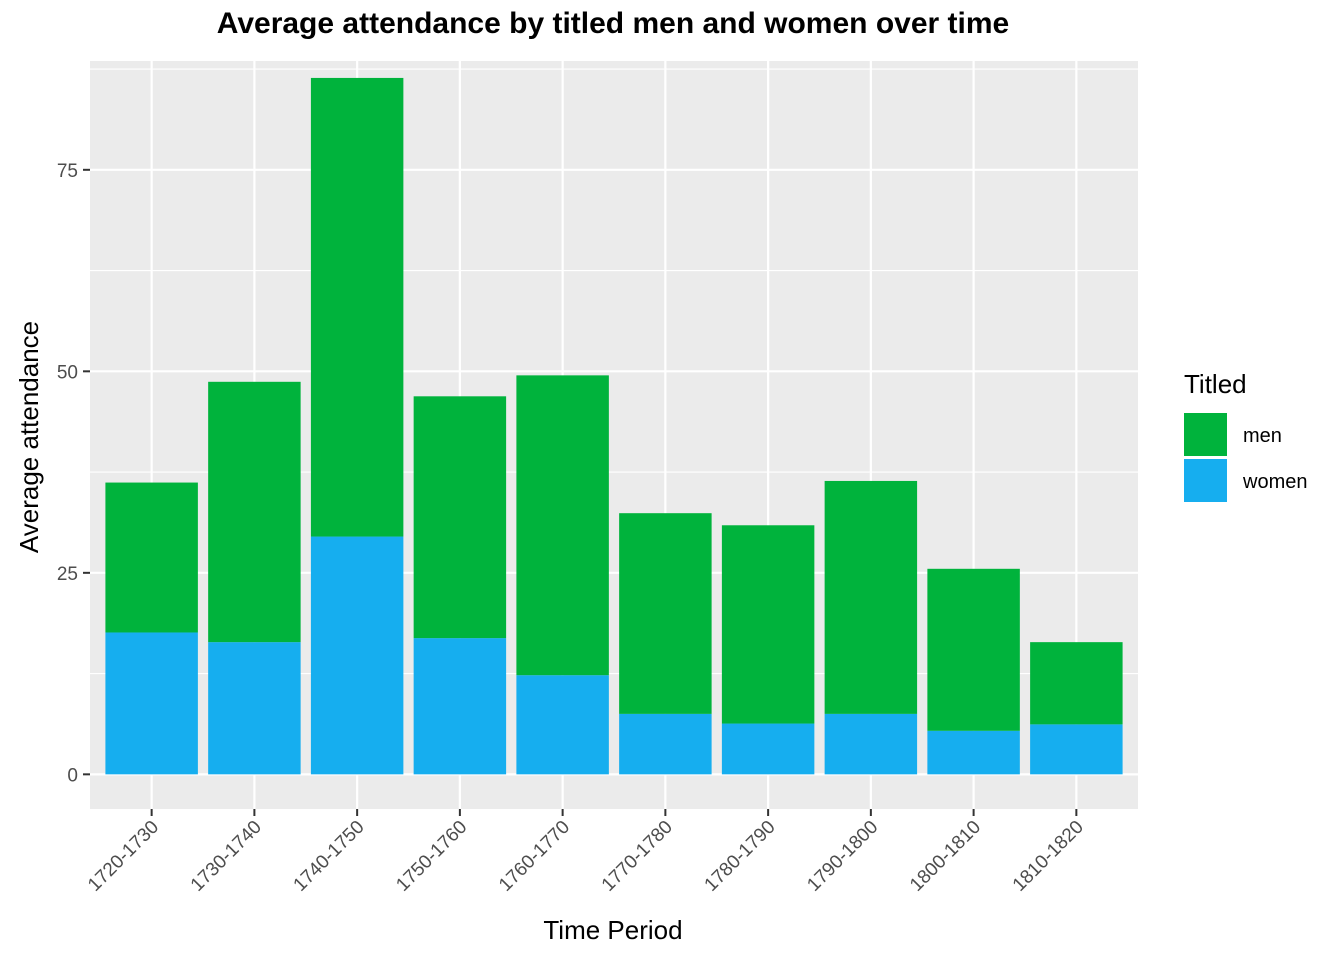 The image size is (1344, 960). What do you see at coordinates (637, 856) in the screenshot?
I see `x-tick-label: 1770-1780` at bounding box center [637, 856].